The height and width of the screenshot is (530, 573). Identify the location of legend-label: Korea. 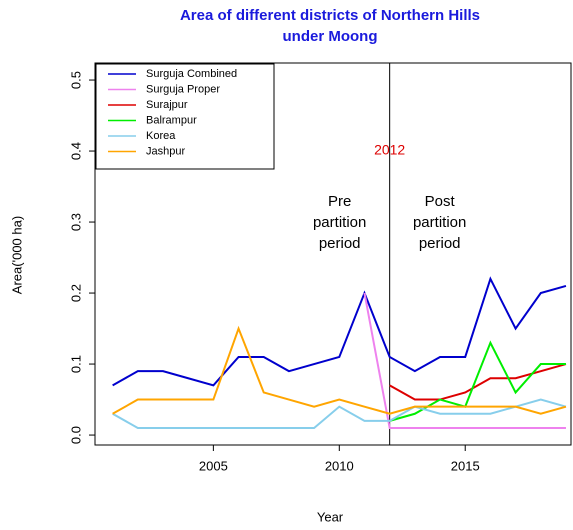
(161, 136).